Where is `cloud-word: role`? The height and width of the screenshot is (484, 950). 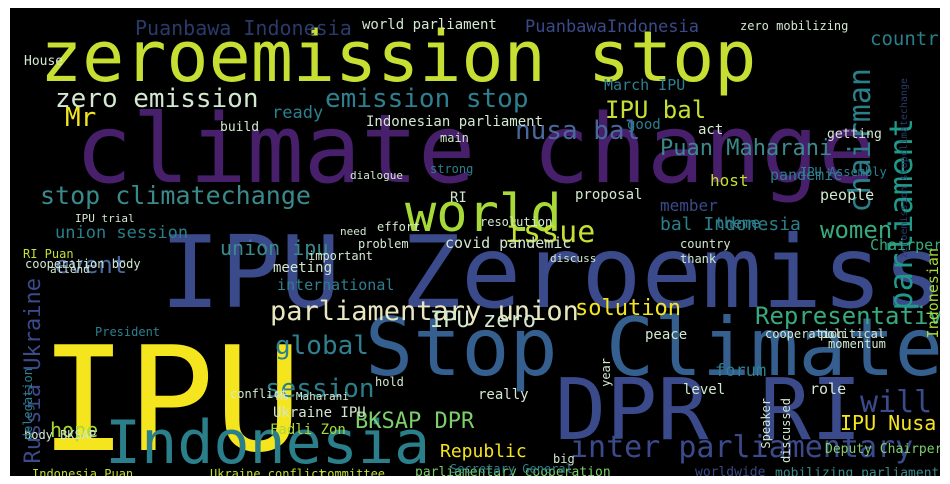
cloud-word: role is located at coordinates (828, 389).